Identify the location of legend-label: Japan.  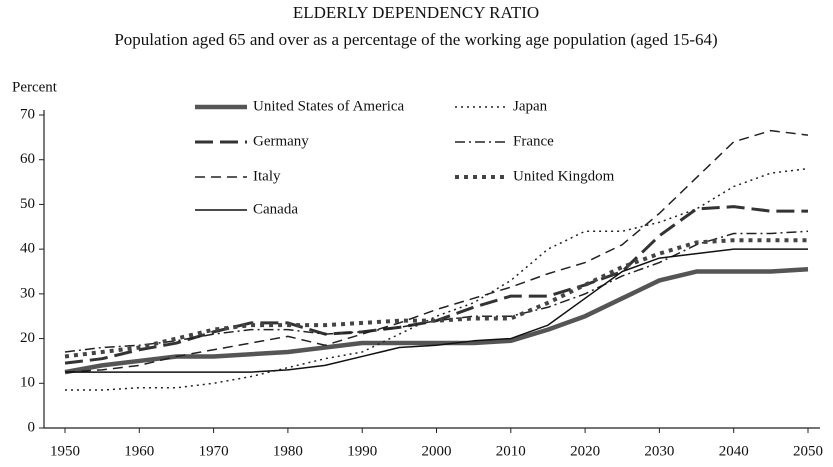
(530, 106).